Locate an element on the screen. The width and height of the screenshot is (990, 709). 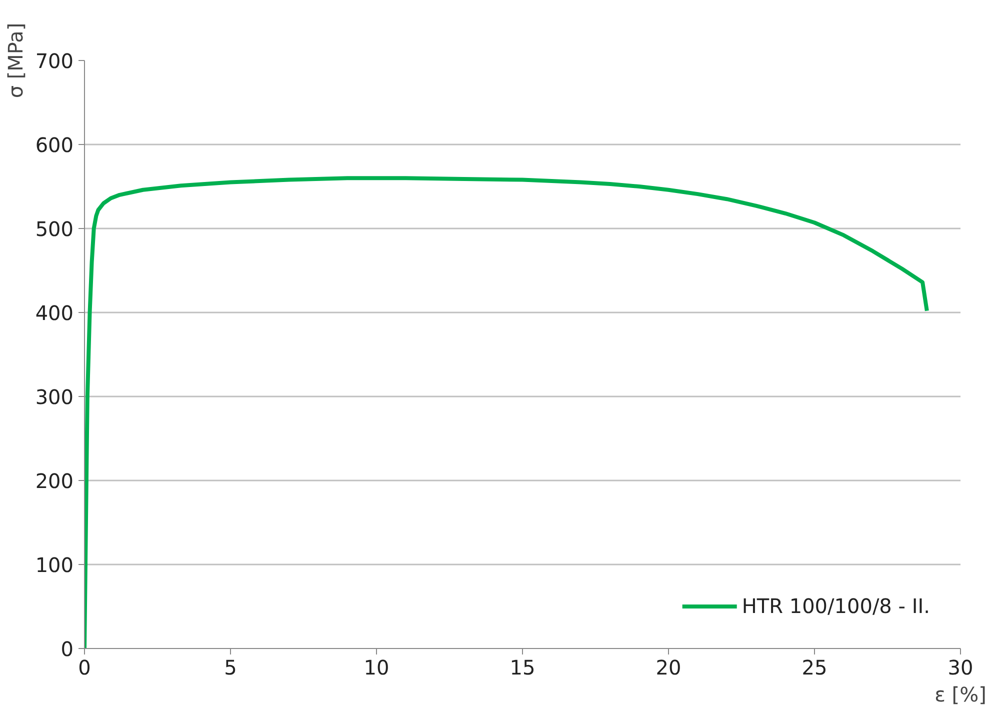
legend-label: HTR 100/100/8 - II. is located at coordinates (836, 606).